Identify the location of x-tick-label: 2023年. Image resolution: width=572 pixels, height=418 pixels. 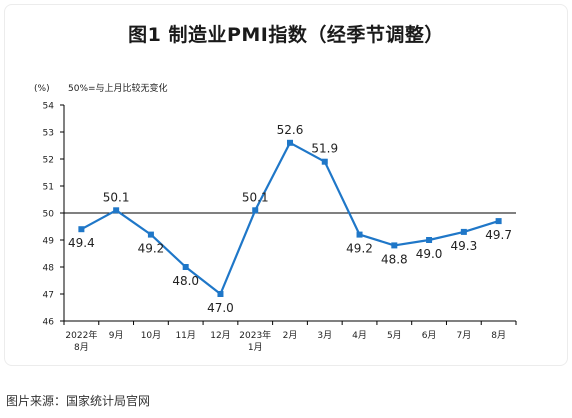
(255, 335).